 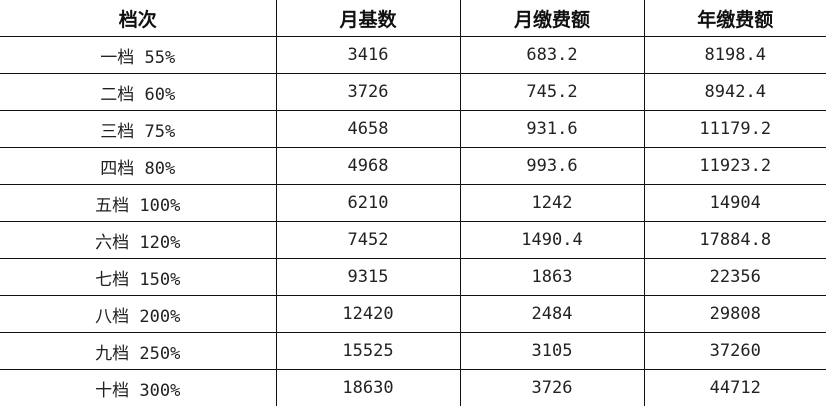 I want to click on table-row: 六档 120% 7452 1490.4 17884.8, so click(x=413, y=240).